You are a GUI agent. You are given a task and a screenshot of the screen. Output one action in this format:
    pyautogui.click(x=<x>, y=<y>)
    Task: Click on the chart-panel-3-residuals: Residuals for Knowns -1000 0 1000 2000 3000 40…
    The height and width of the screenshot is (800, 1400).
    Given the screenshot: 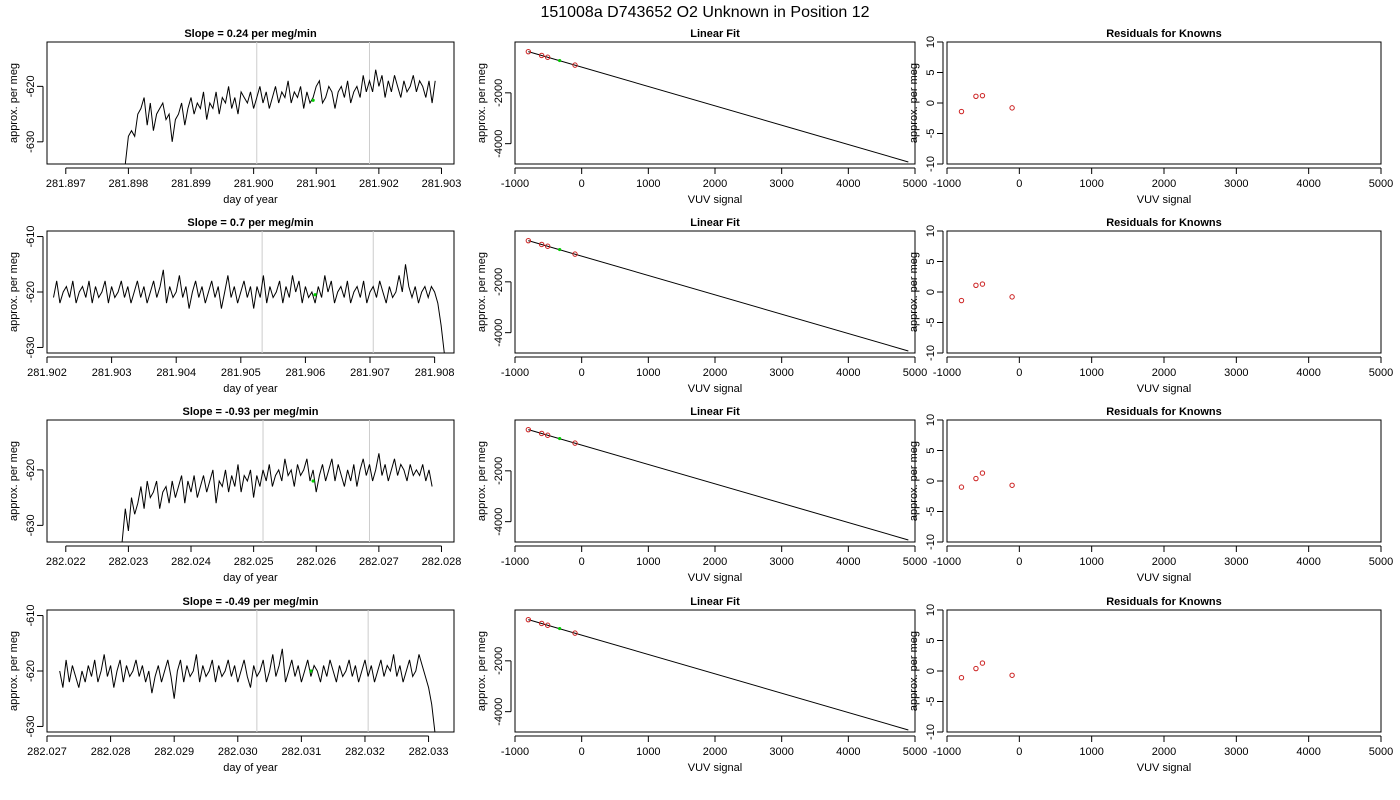 What is the action you would take?
    pyautogui.click(x=1150, y=495)
    